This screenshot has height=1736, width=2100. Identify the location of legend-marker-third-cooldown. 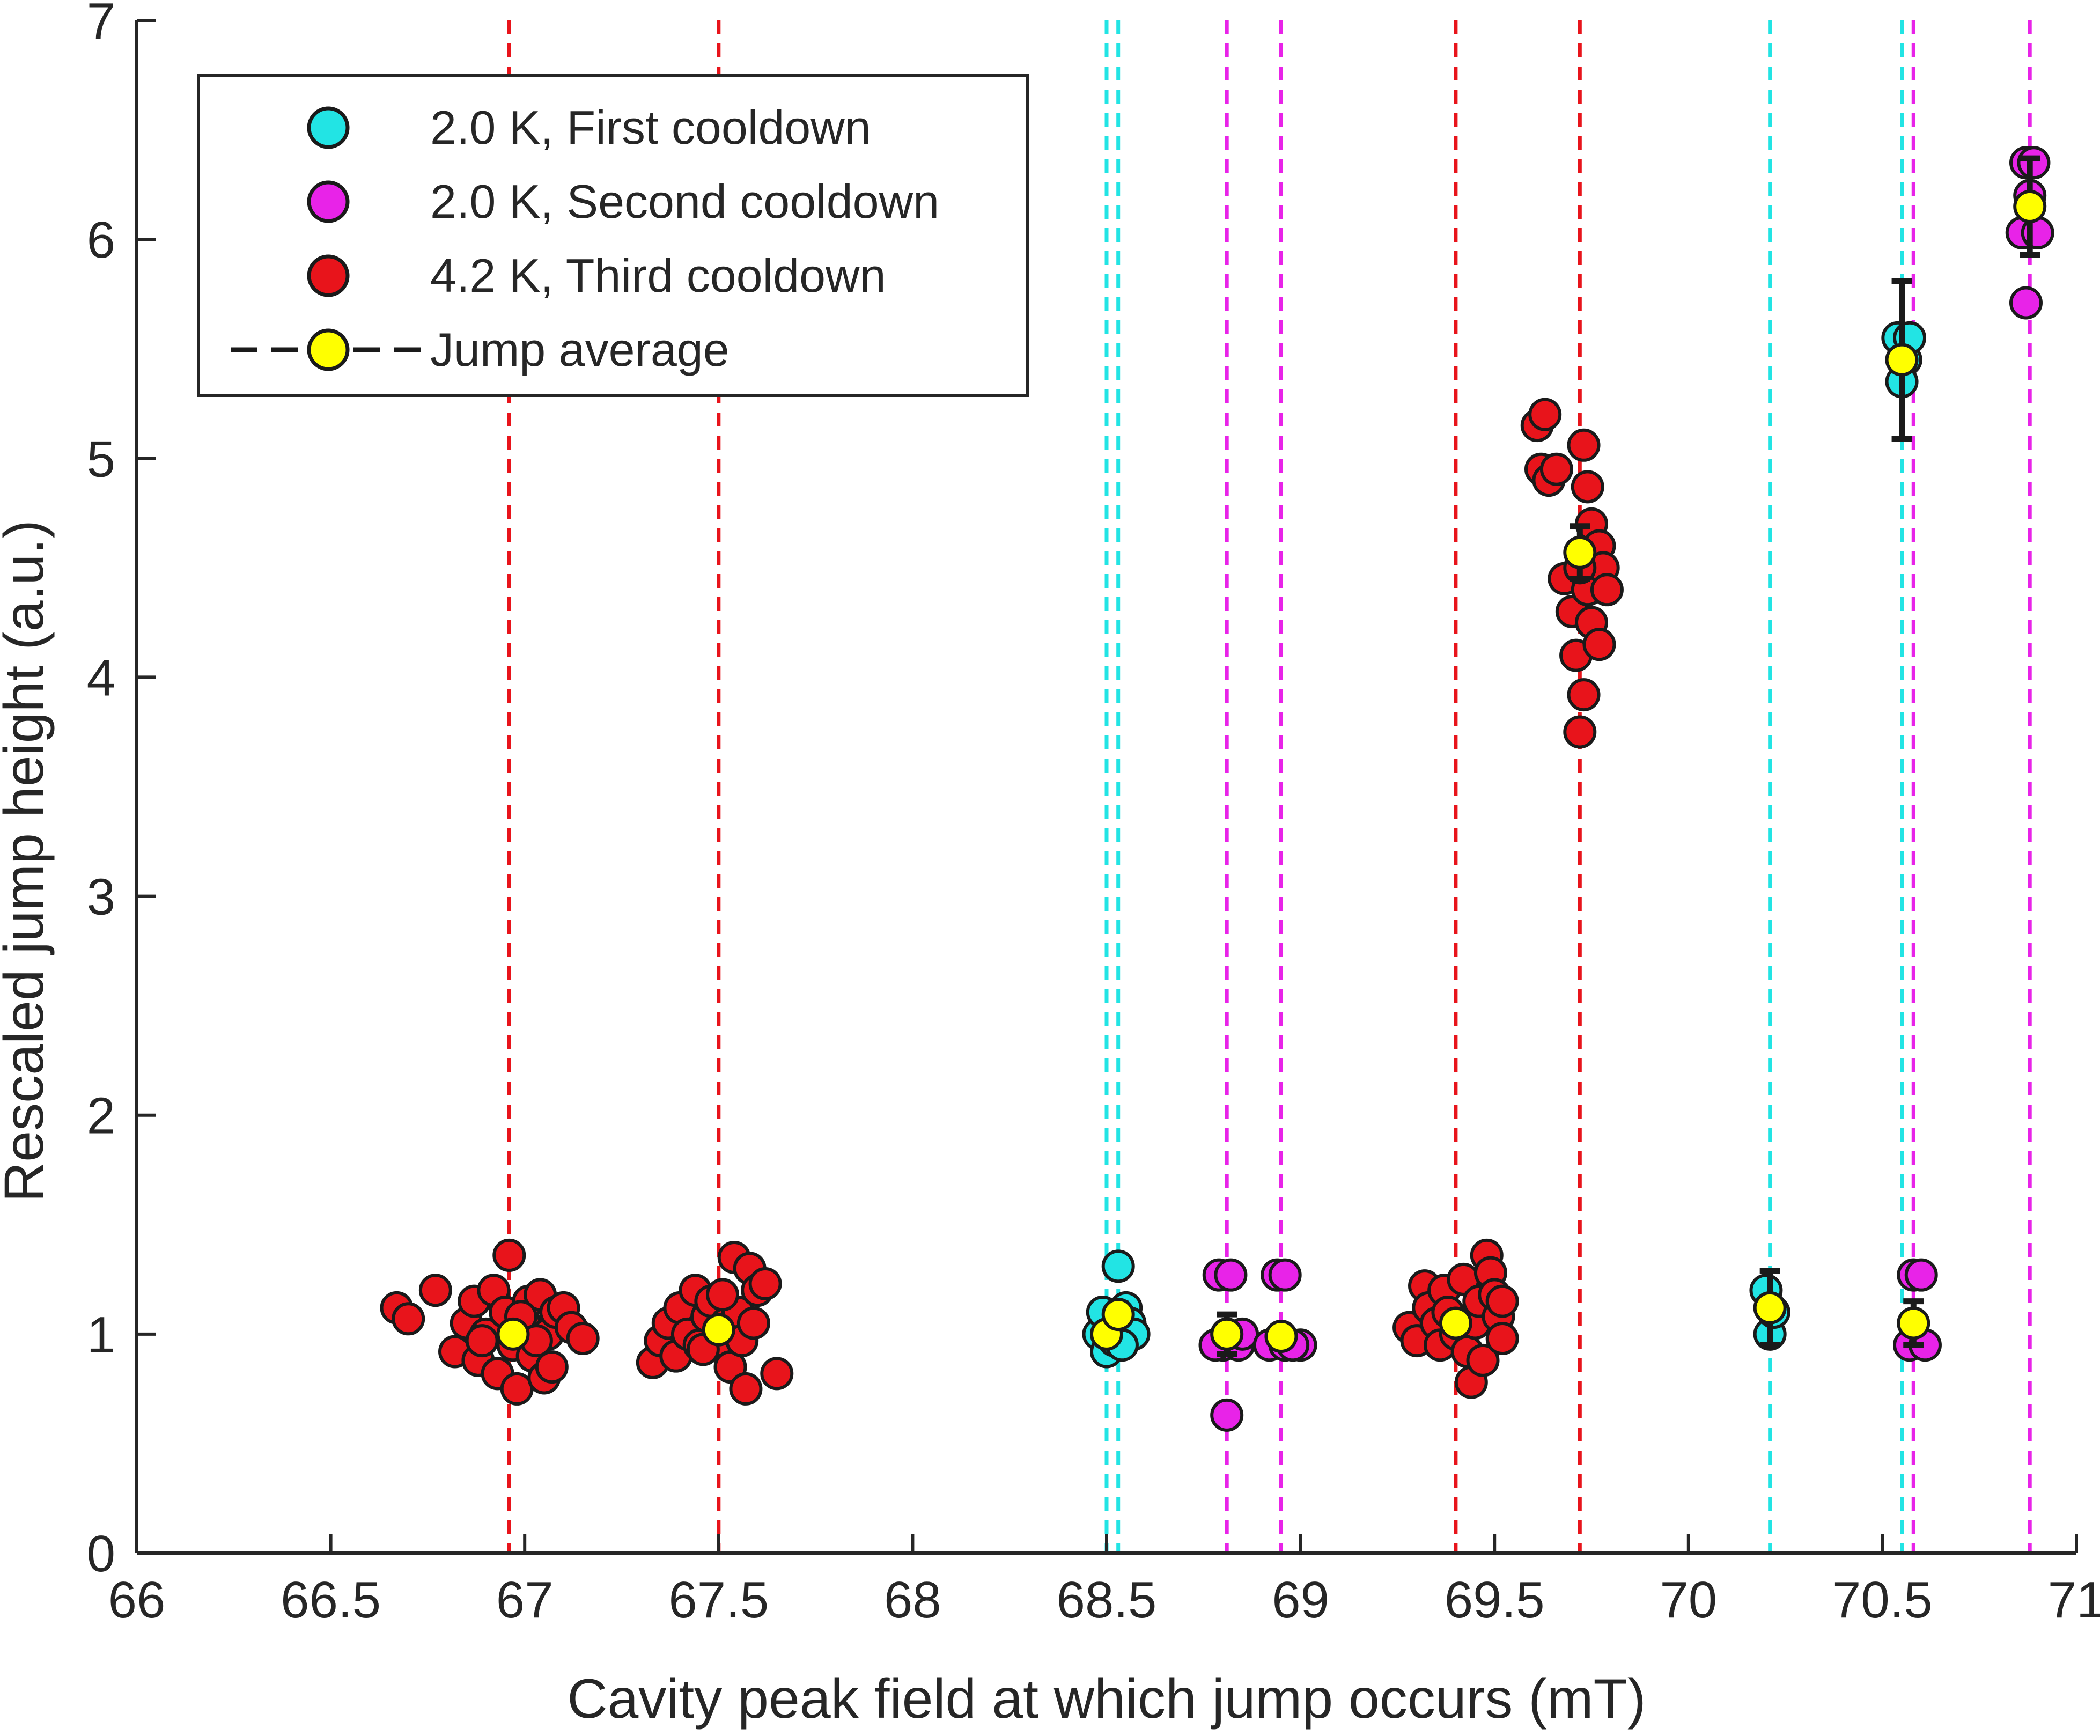
(328, 275).